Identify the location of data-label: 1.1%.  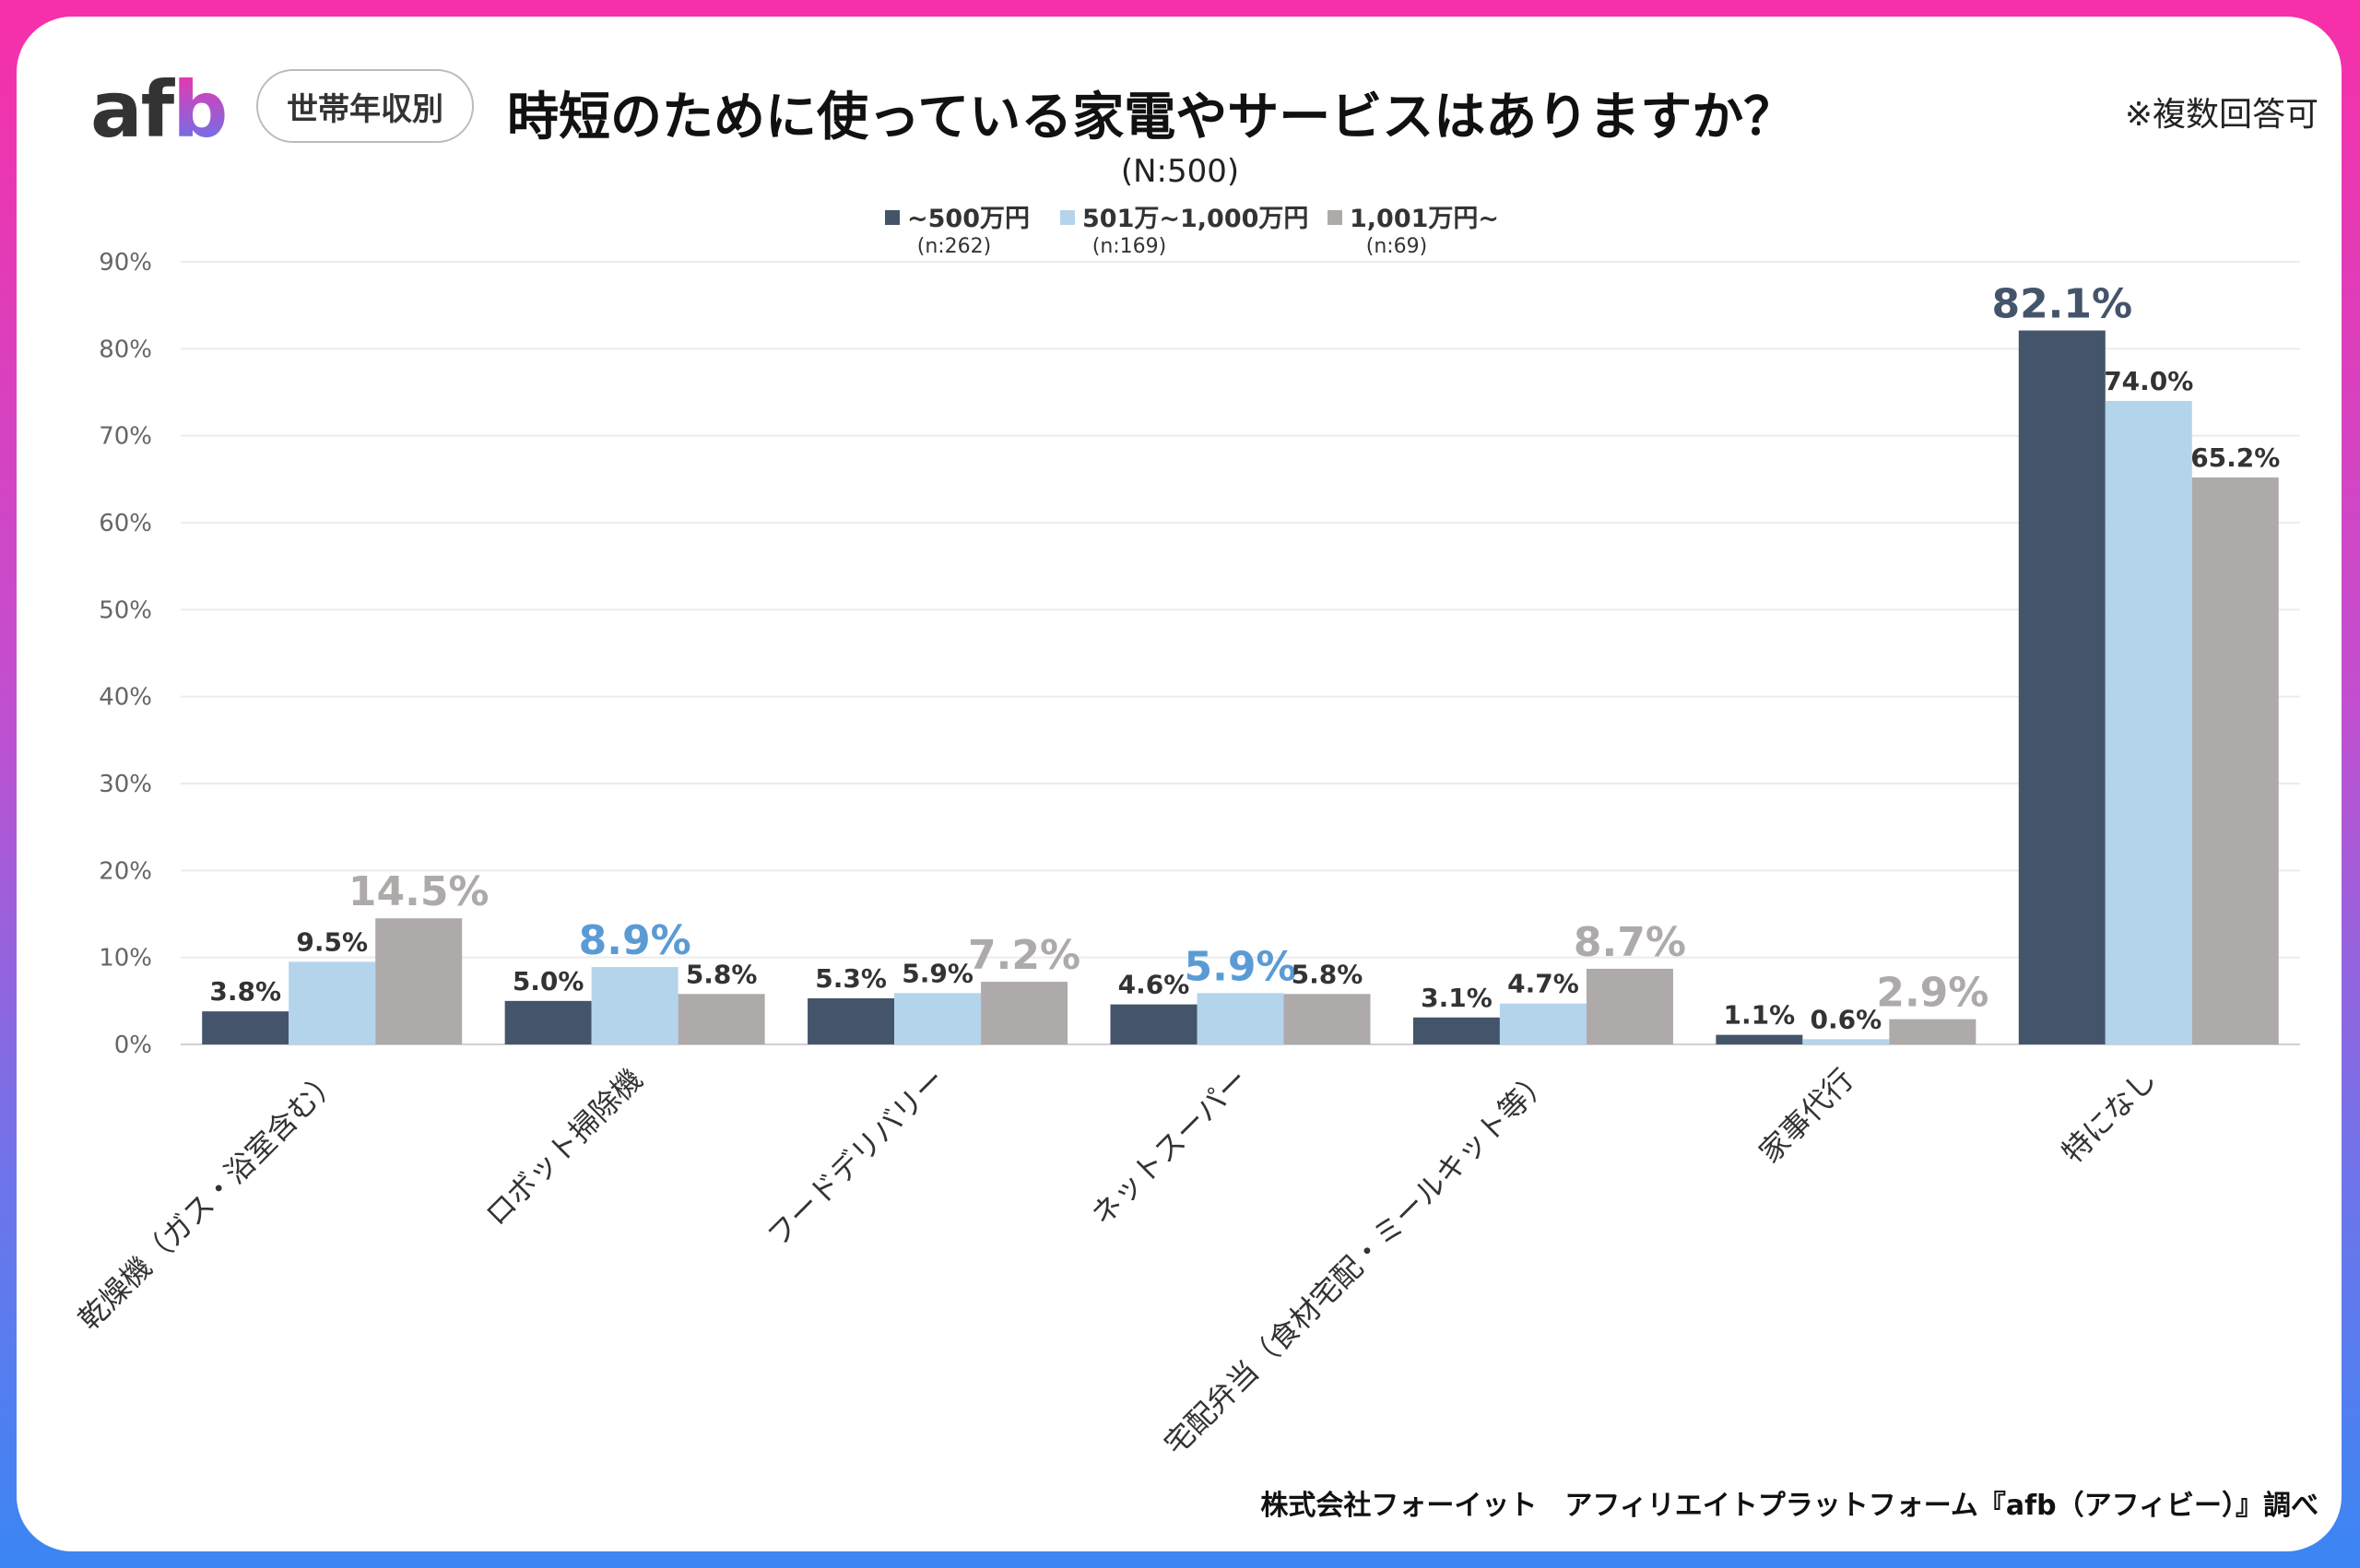
(1760, 1016).